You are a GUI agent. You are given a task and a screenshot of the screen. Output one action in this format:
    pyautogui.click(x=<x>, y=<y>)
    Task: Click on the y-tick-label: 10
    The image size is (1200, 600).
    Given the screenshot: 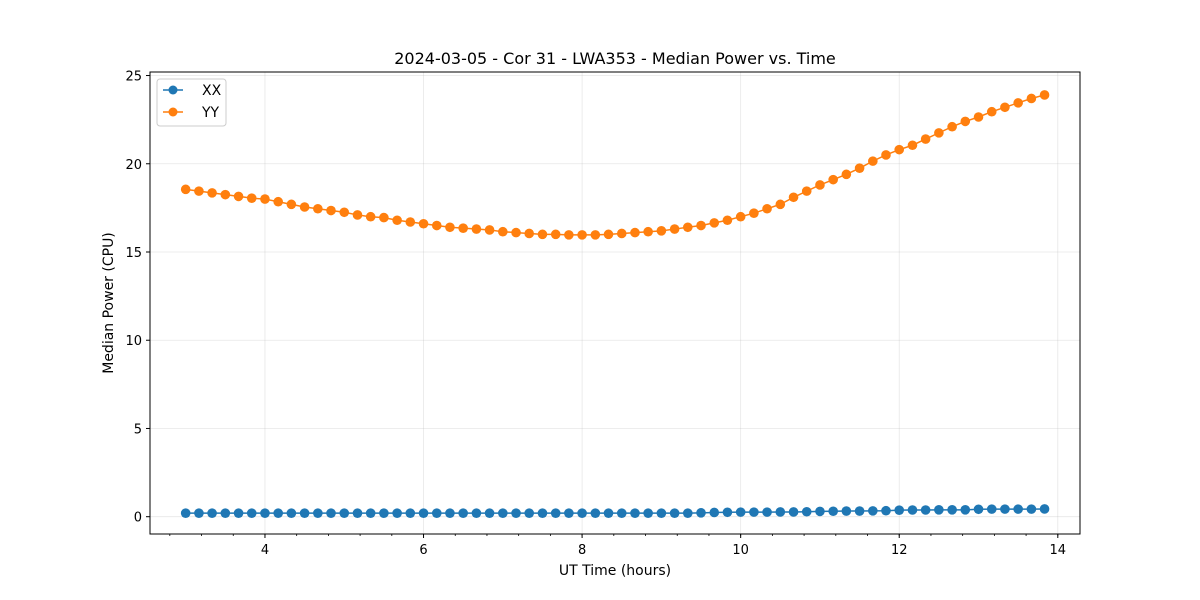 What is the action you would take?
    pyautogui.click(x=133, y=341)
    